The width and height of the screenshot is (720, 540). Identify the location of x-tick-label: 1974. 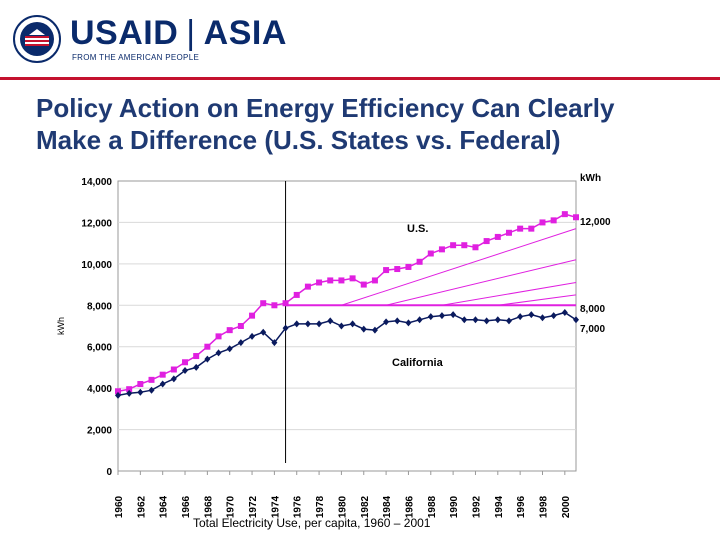
(275, 506).